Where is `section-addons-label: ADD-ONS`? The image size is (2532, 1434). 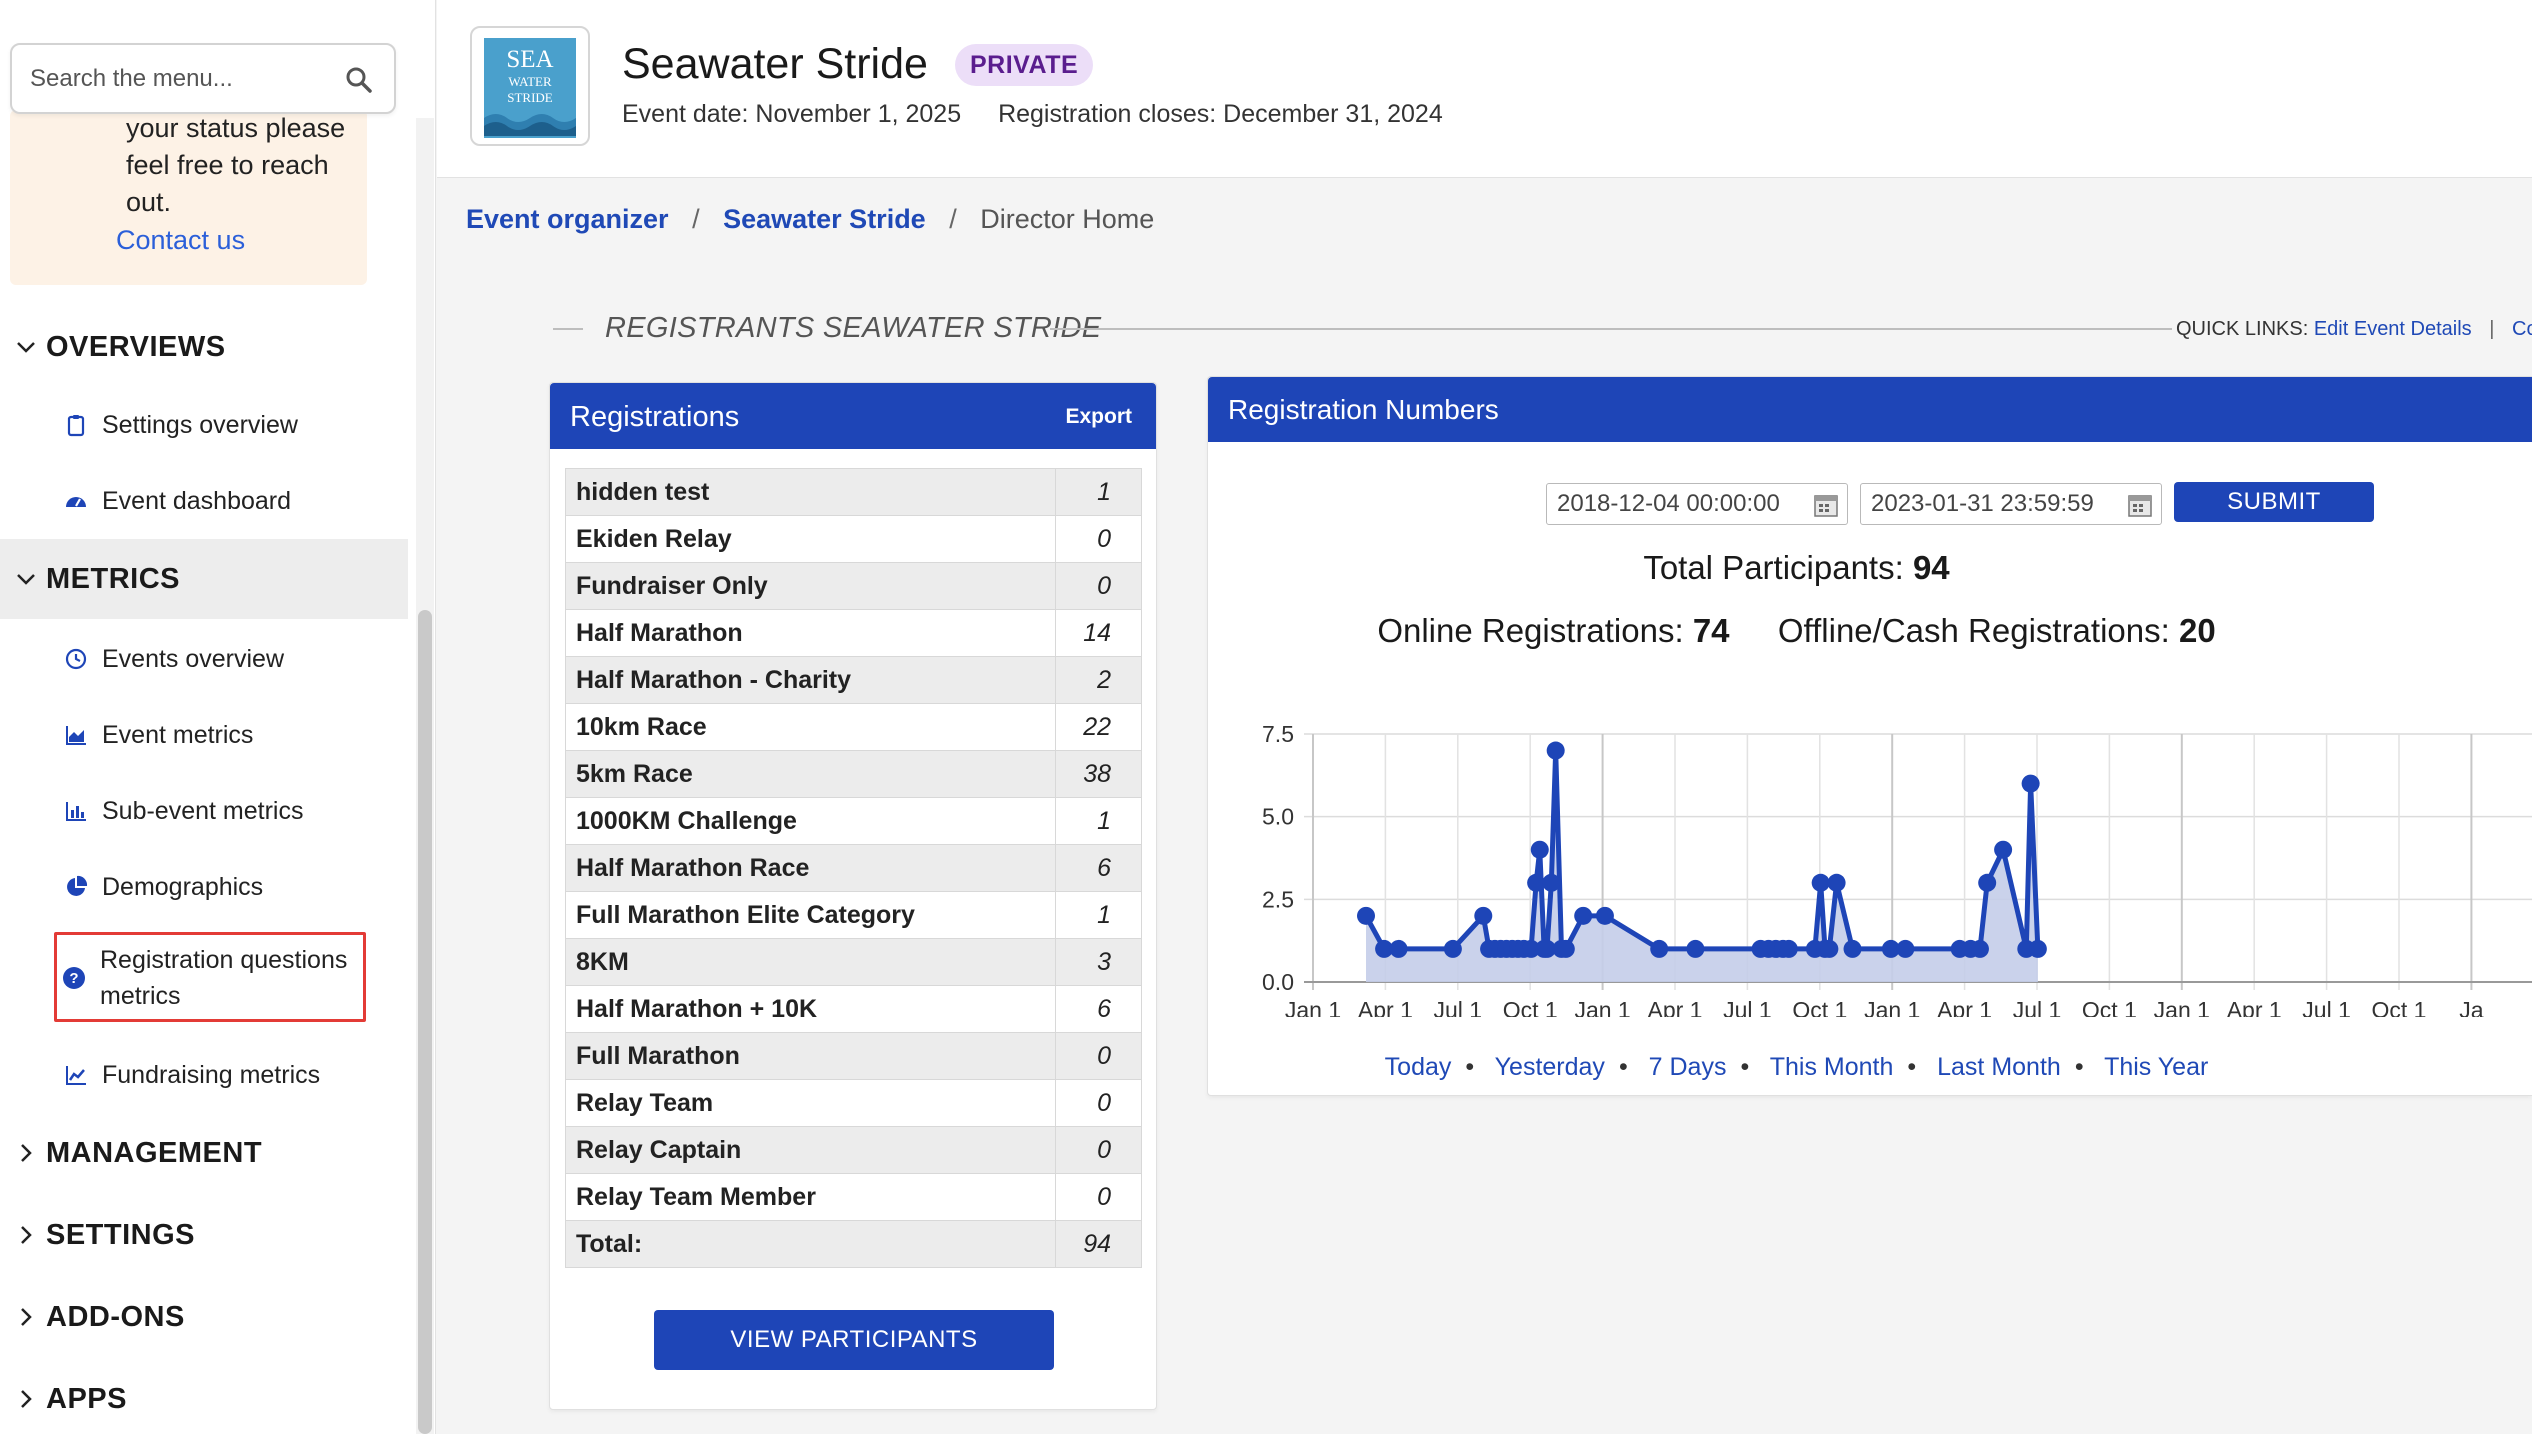 section-addons-label: ADD-ONS is located at coordinates (115, 1316).